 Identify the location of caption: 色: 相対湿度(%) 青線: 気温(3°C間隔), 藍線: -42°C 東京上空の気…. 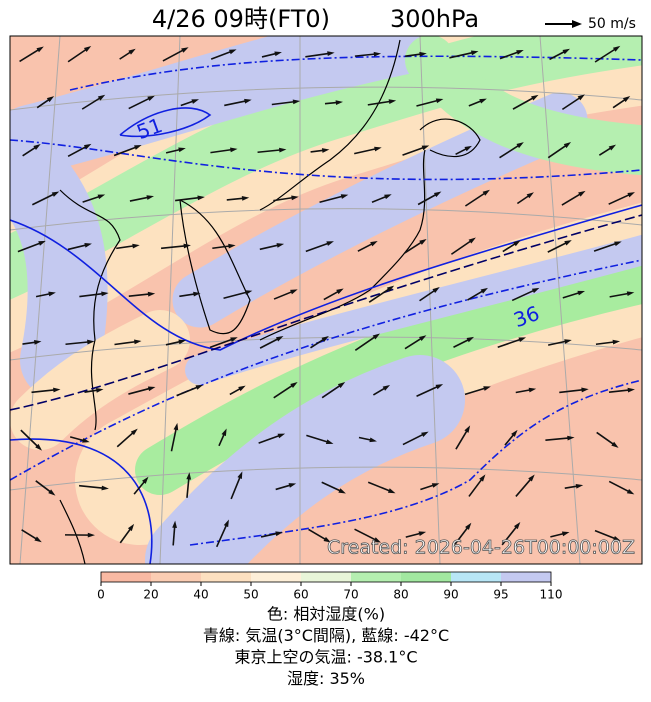
(326, 647).